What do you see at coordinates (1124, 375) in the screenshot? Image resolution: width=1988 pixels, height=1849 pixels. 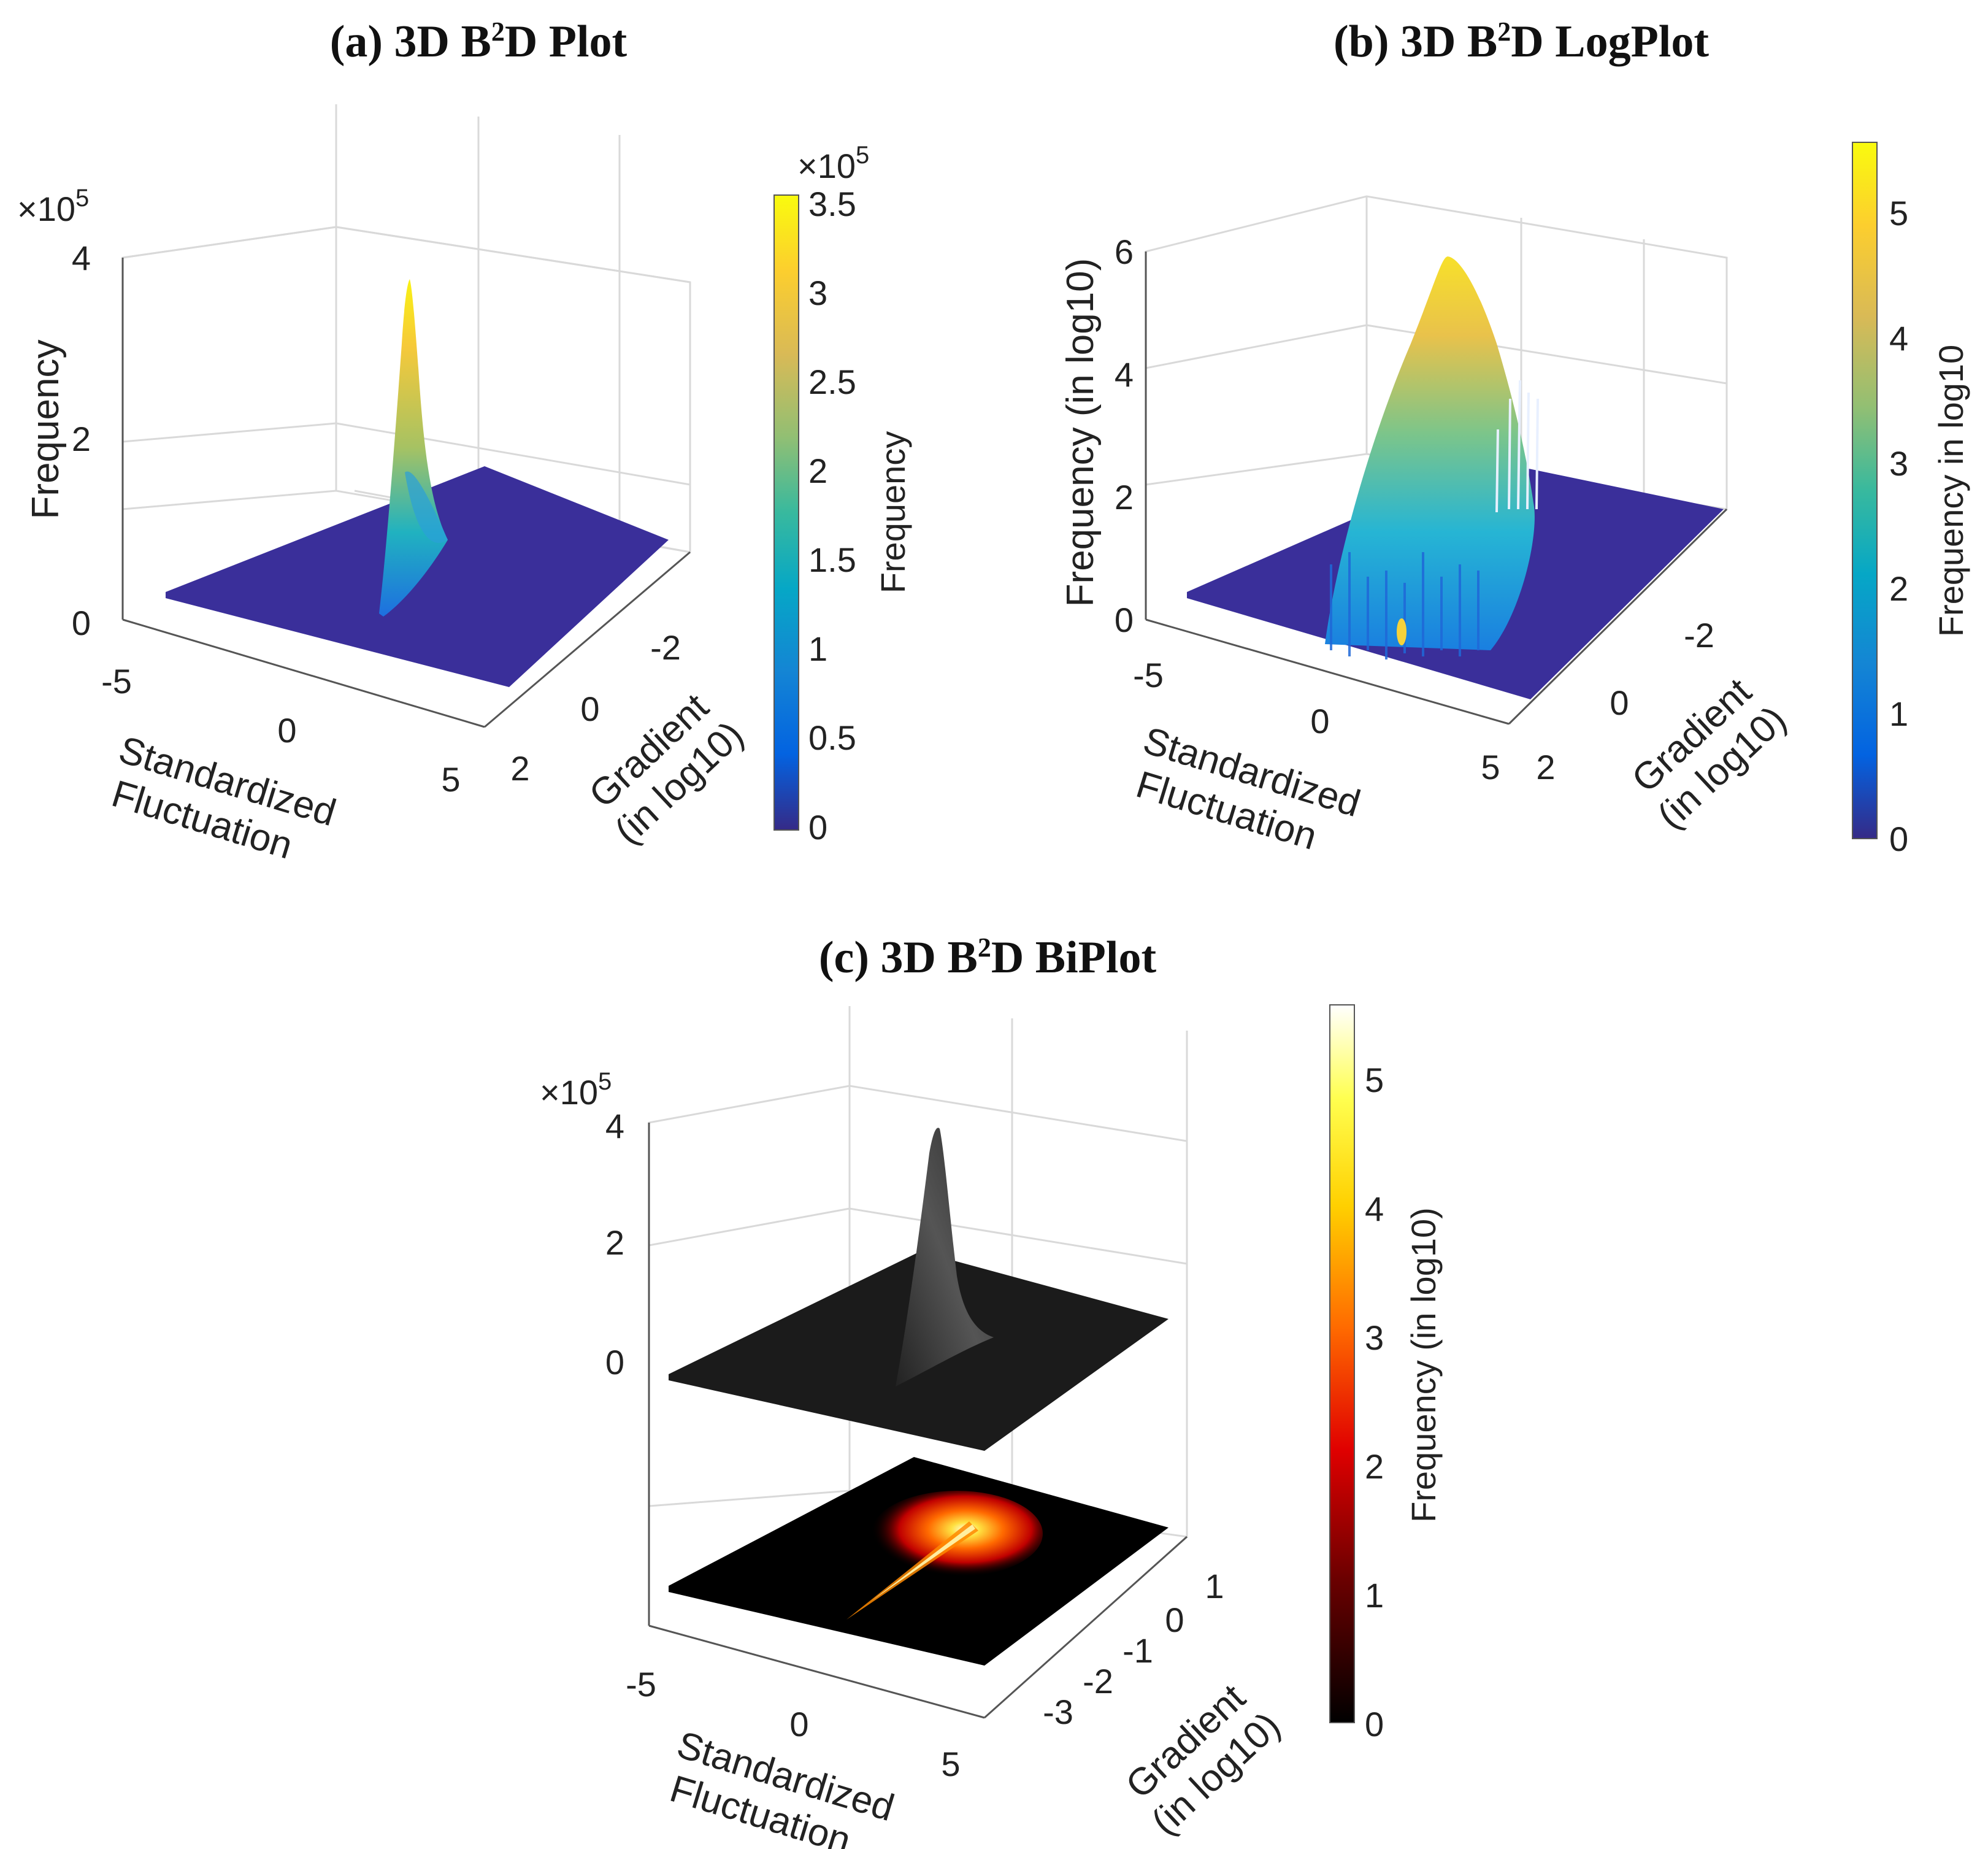 I see `panel-b-z-tick-4: 4` at bounding box center [1124, 375].